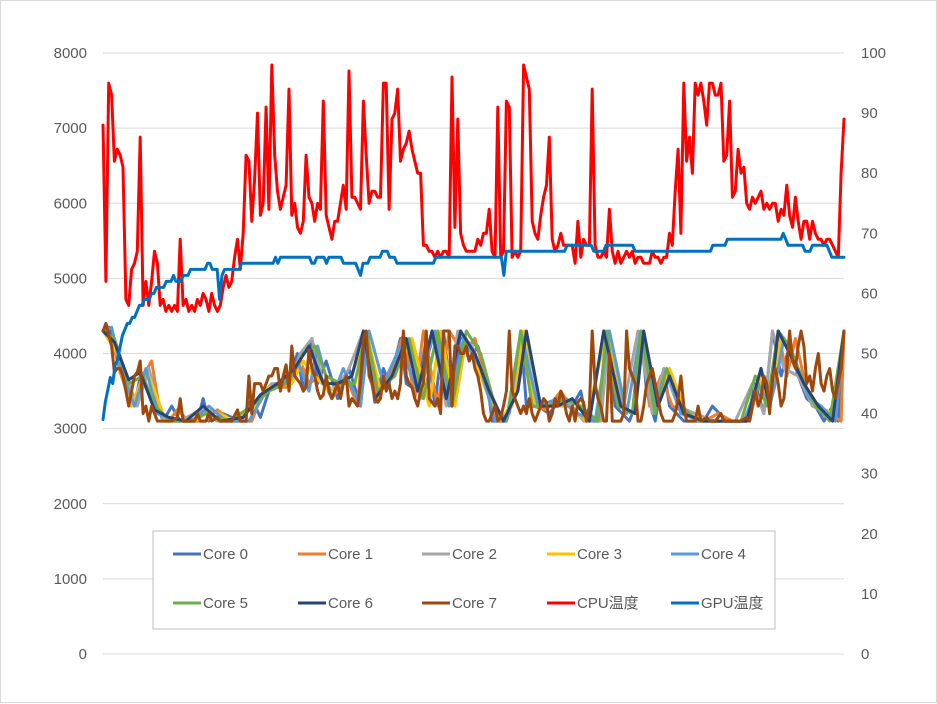 Image resolution: width=937 pixels, height=704 pixels. What do you see at coordinates (474, 603) in the screenshot?
I see `legend-label: Core 7` at bounding box center [474, 603].